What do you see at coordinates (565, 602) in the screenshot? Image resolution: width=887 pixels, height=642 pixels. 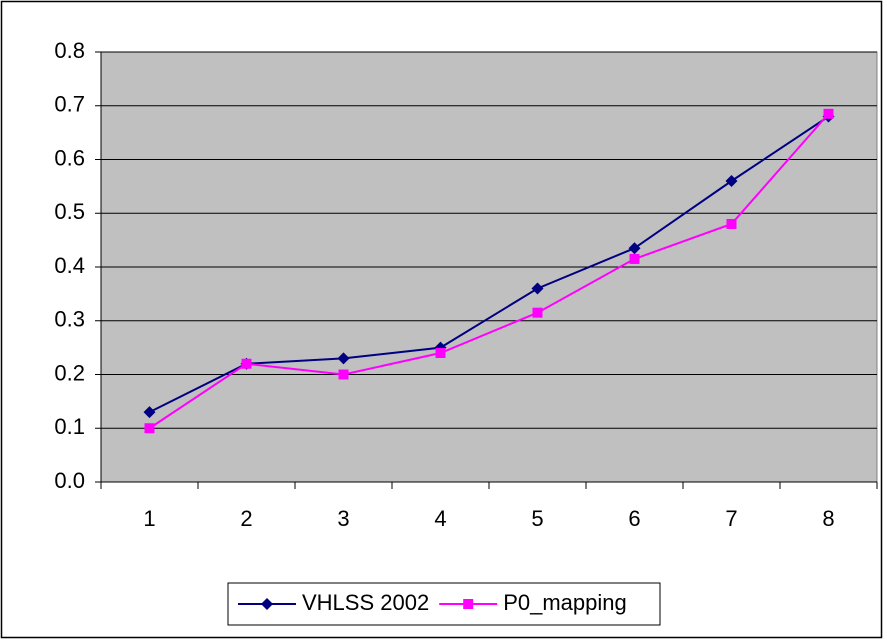 I see `legend-label: P0_mapping` at bounding box center [565, 602].